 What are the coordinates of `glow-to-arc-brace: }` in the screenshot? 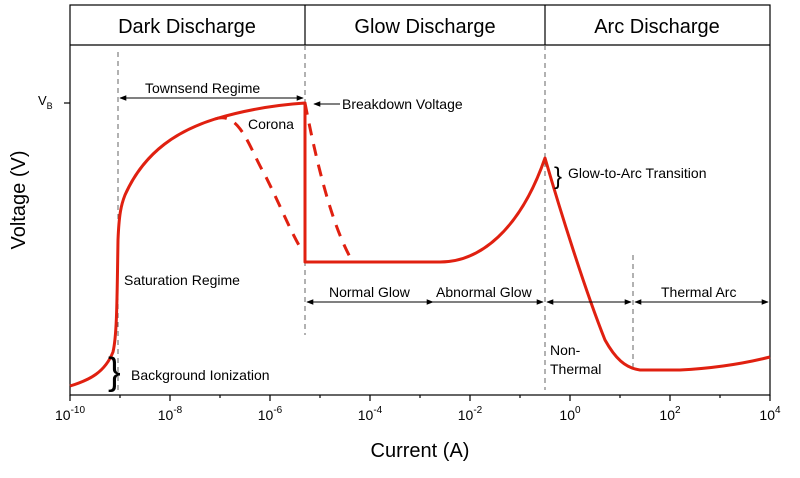 It's located at (558, 176).